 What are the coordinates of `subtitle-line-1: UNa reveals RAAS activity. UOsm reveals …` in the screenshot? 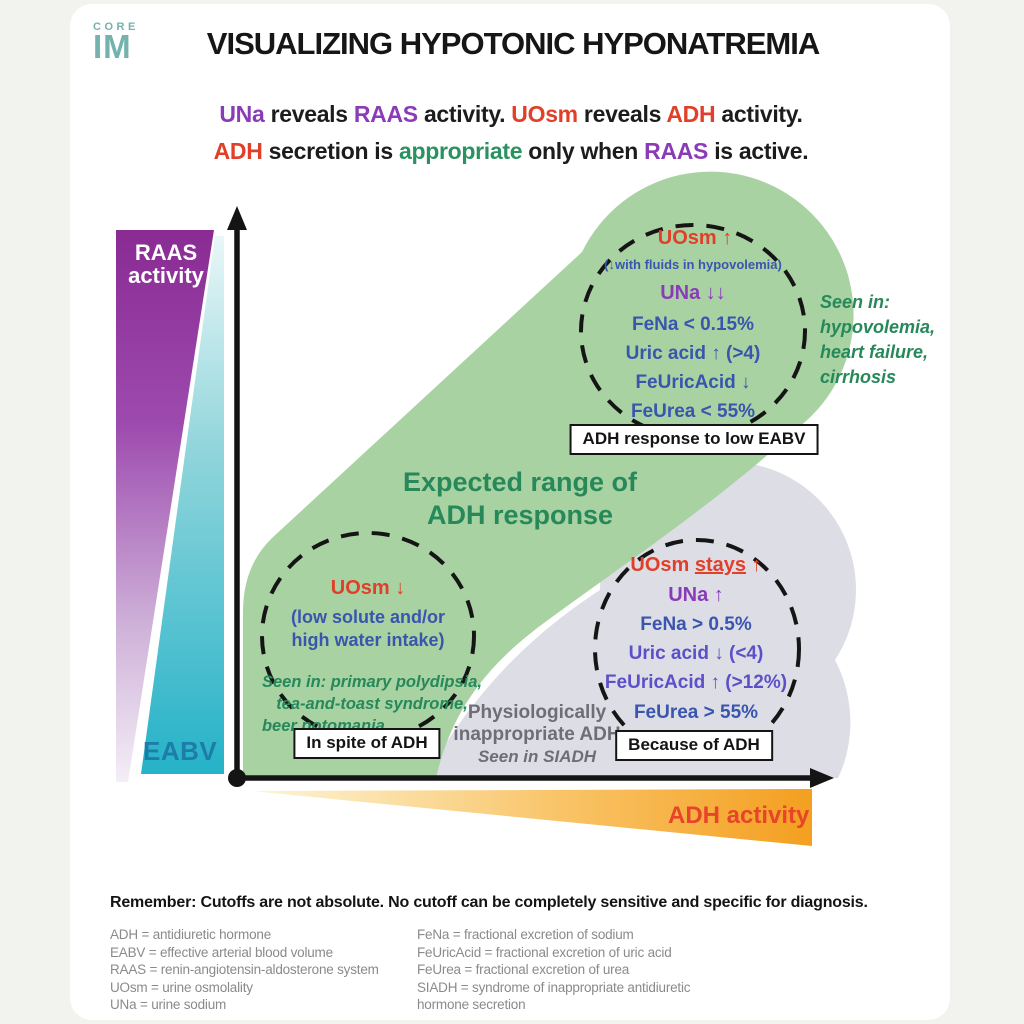 It's located at (511, 114).